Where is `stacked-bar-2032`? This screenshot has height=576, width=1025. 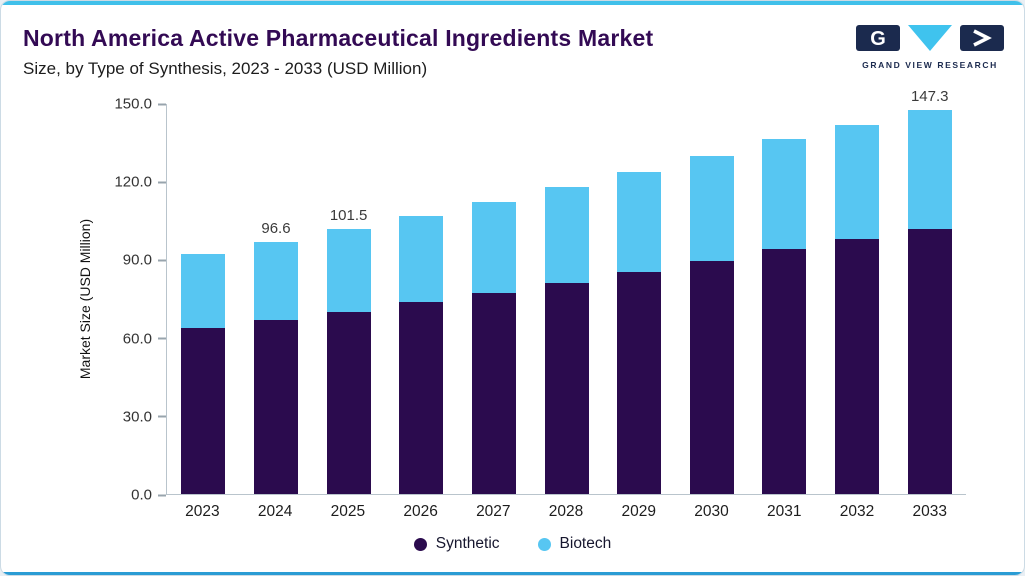 stacked-bar-2032 is located at coordinates (857, 309).